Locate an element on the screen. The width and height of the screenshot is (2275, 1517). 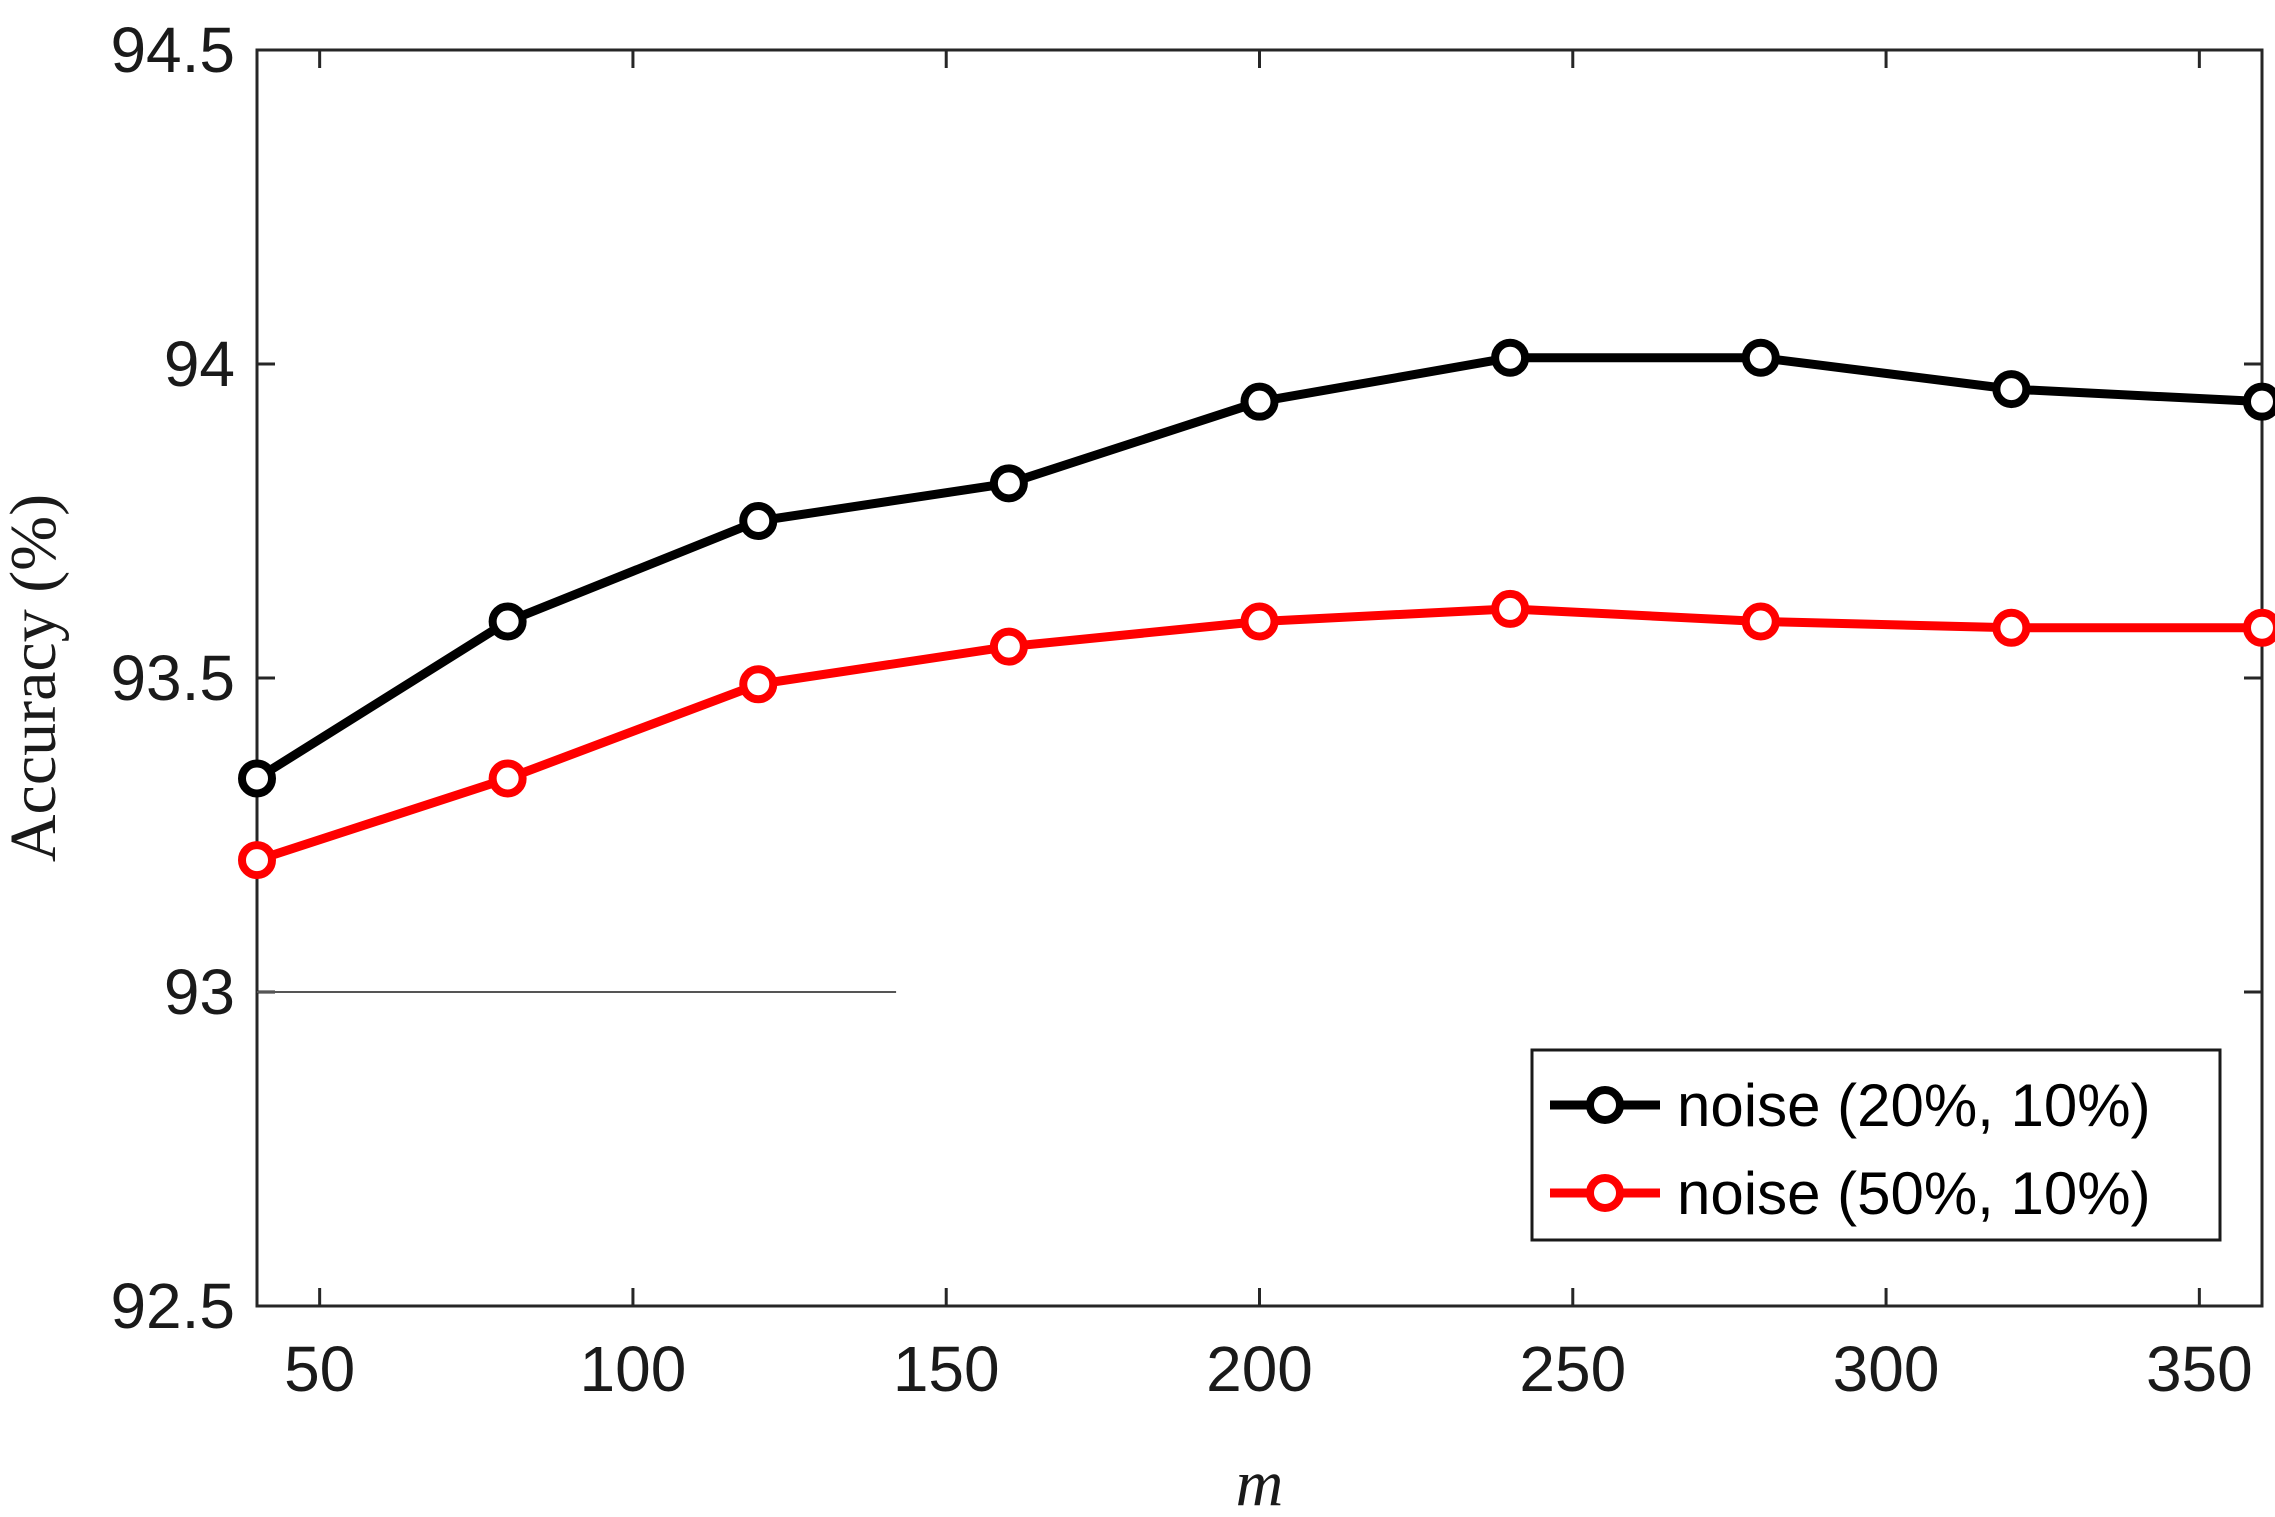
x-tick-label: 350 is located at coordinates (2199, 1369).